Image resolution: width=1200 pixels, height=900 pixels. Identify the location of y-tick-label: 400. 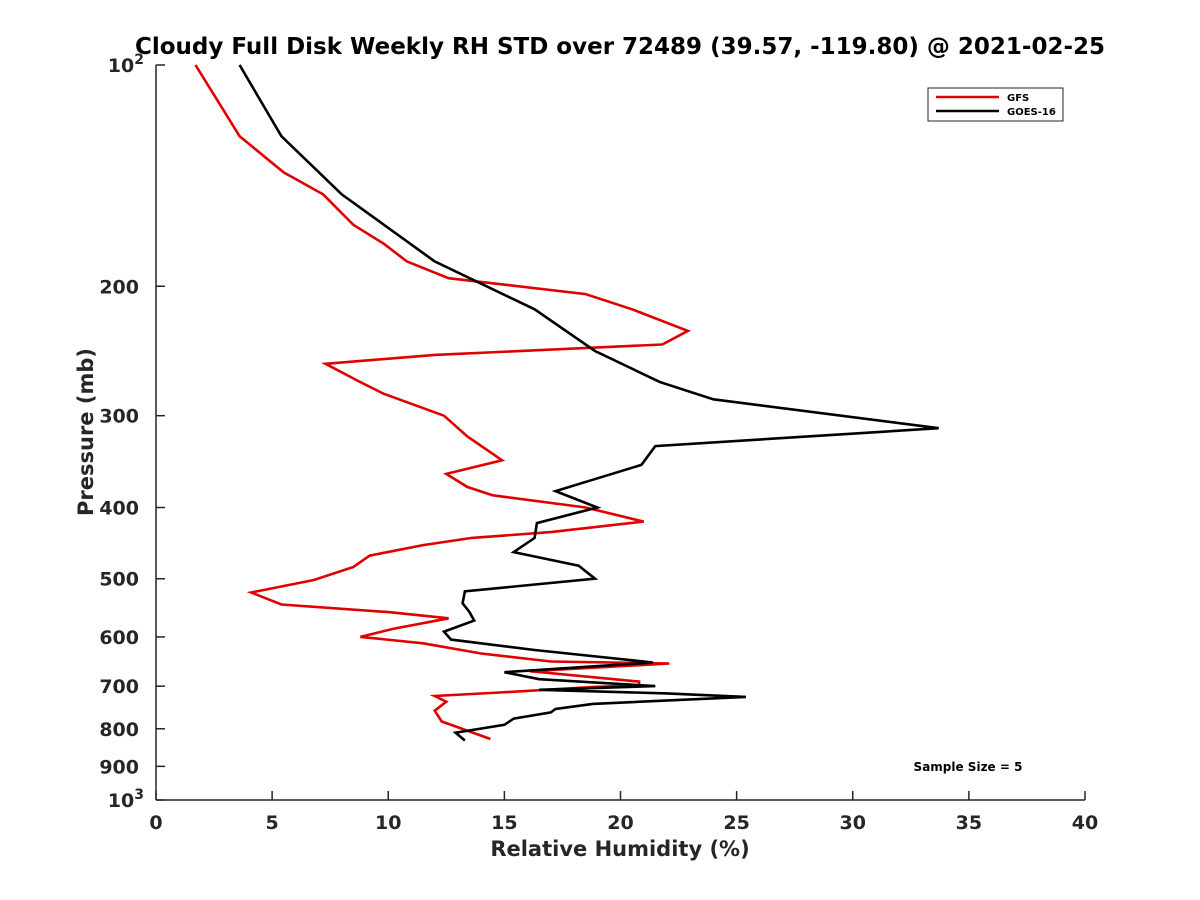
(119, 509).